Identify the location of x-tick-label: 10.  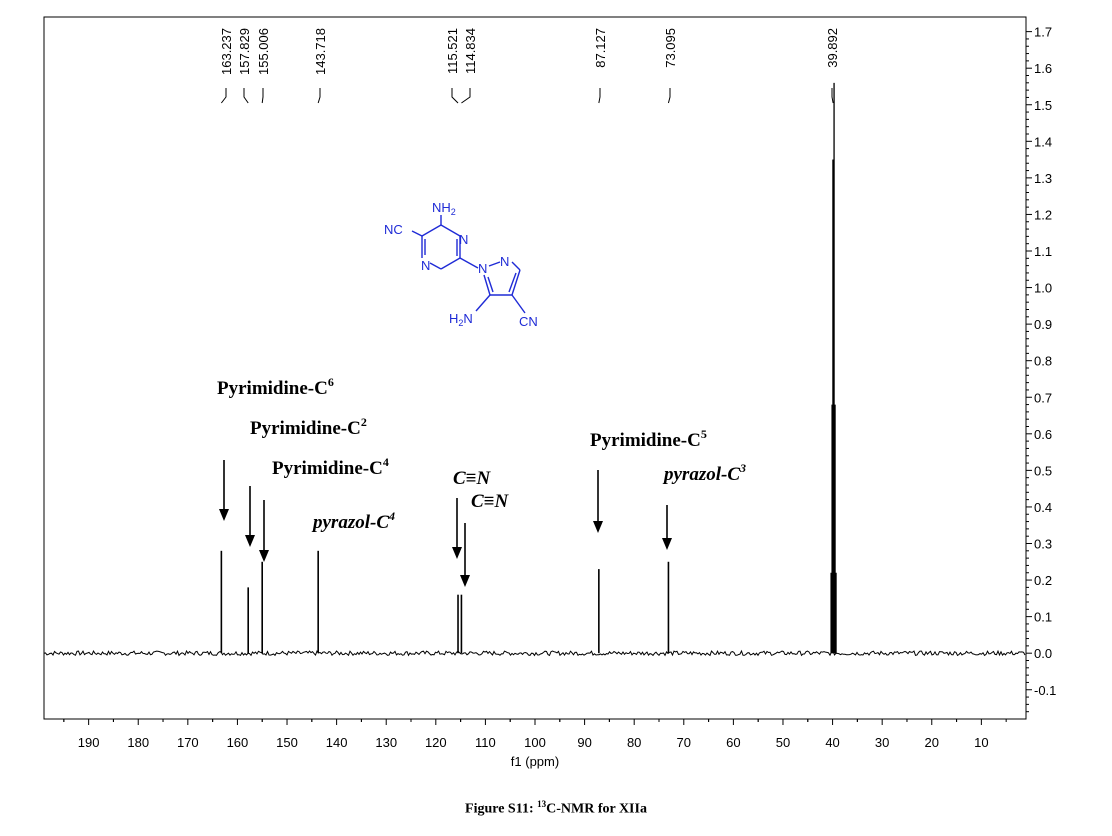
(981, 742).